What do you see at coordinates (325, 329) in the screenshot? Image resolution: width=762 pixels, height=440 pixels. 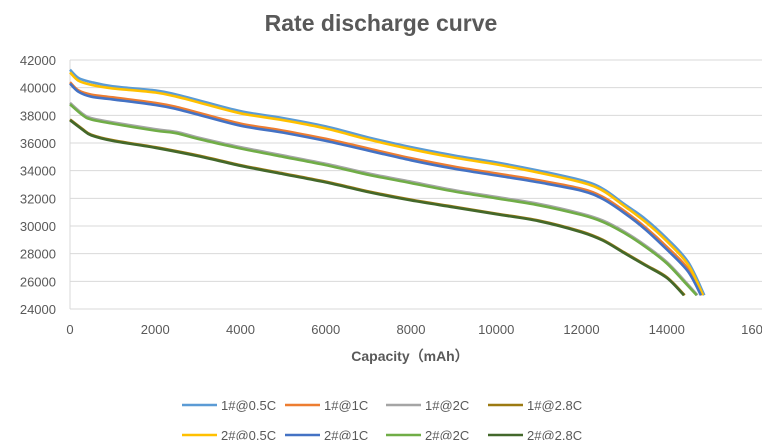 I see `x-tick-label: 6000` at bounding box center [325, 329].